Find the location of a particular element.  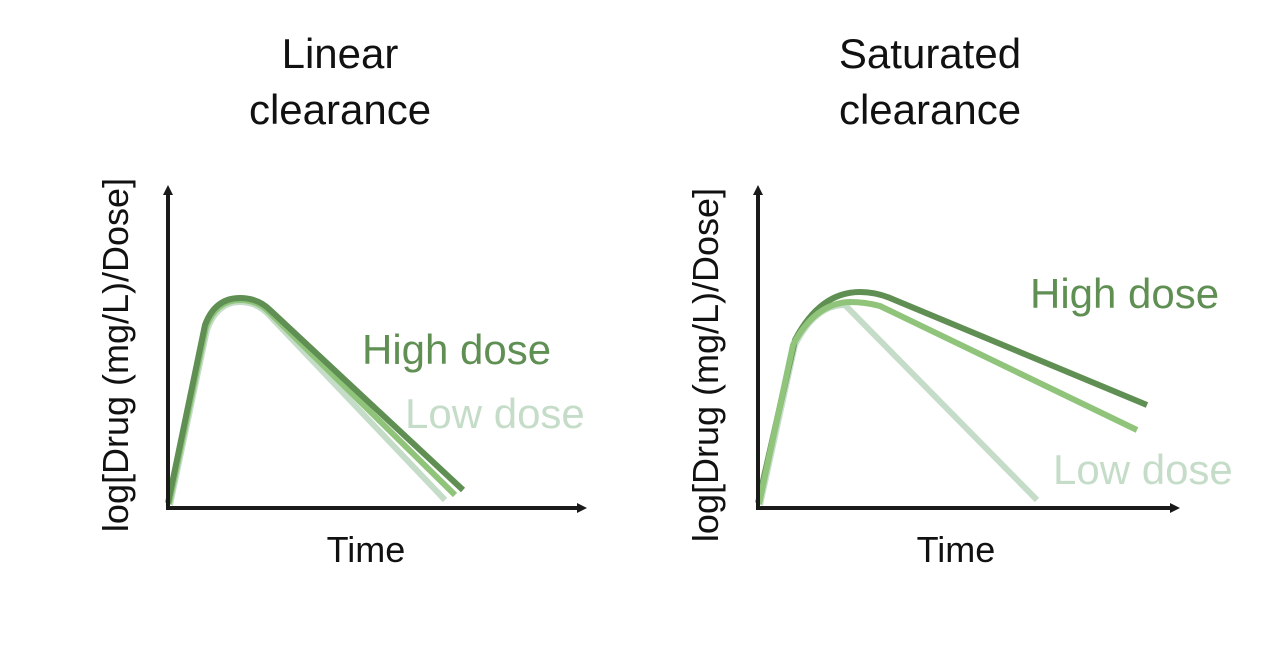

left-high-dose-label: High dose is located at coordinates (456, 349).